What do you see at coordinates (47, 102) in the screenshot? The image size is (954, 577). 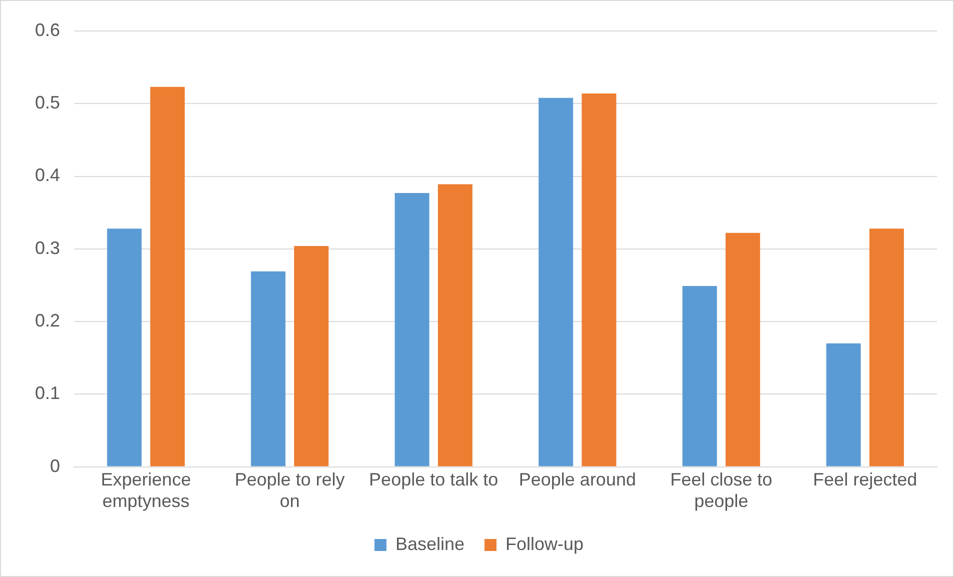 I see `y-tick-label: 0.5` at bounding box center [47, 102].